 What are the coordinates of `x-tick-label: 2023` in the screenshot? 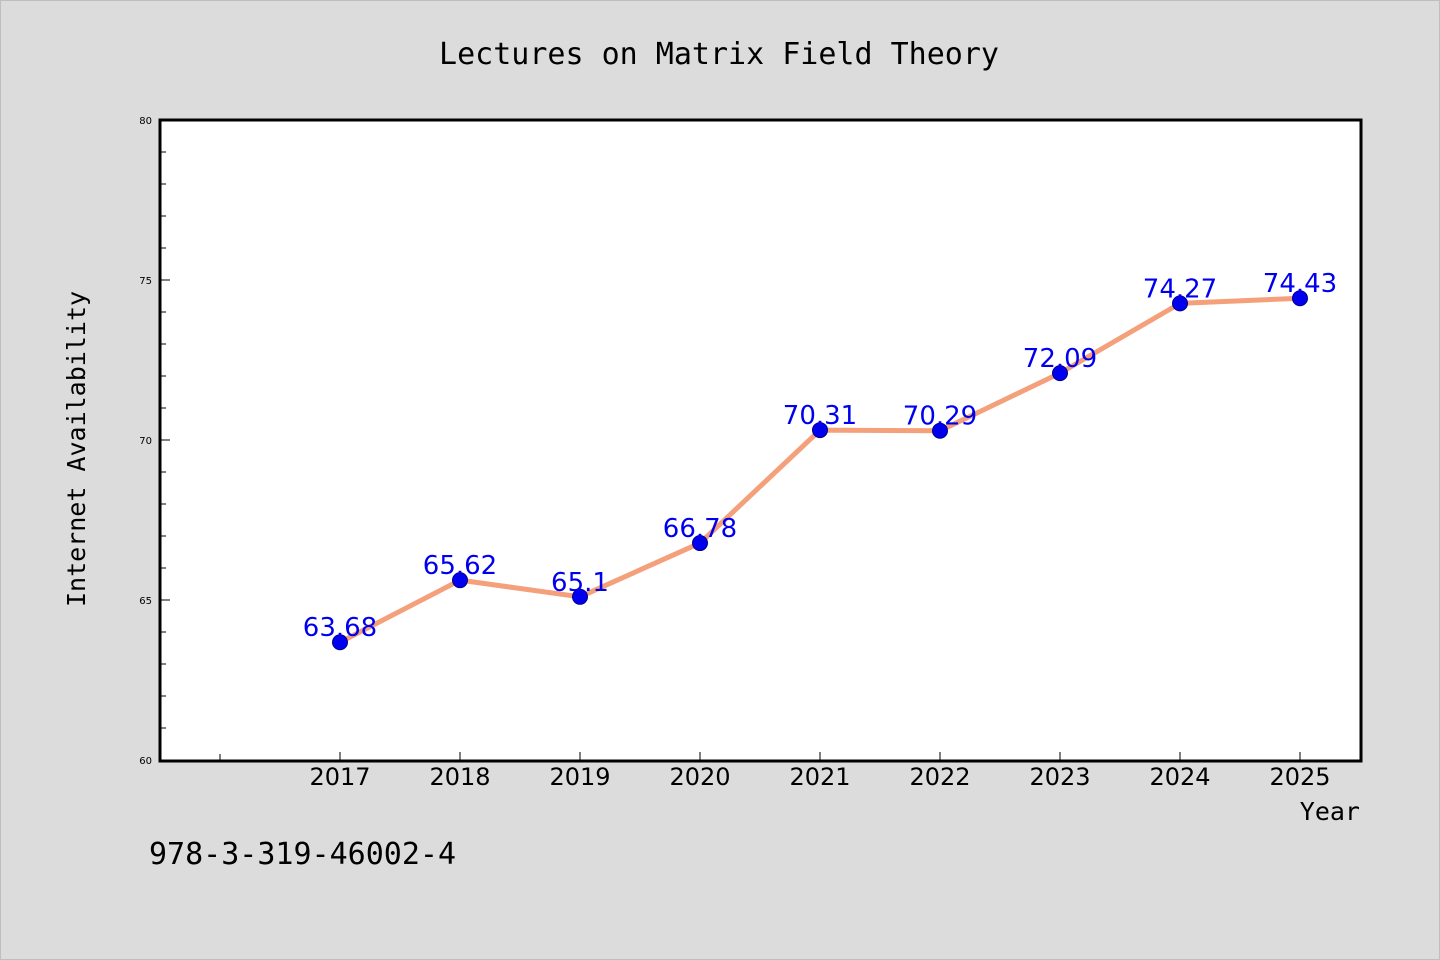 It's located at (1059, 777).